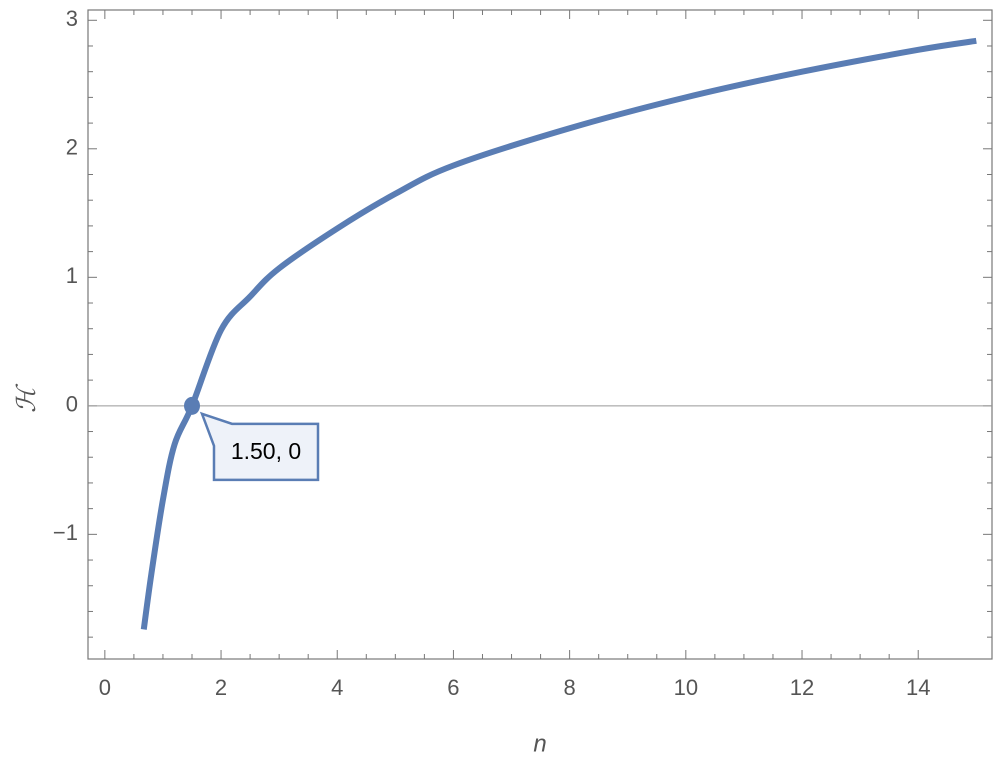 Image resolution: width=997 pixels, height=763 pixels. I want to click on annotation-label: 1.50, 0, so click(266, 451).